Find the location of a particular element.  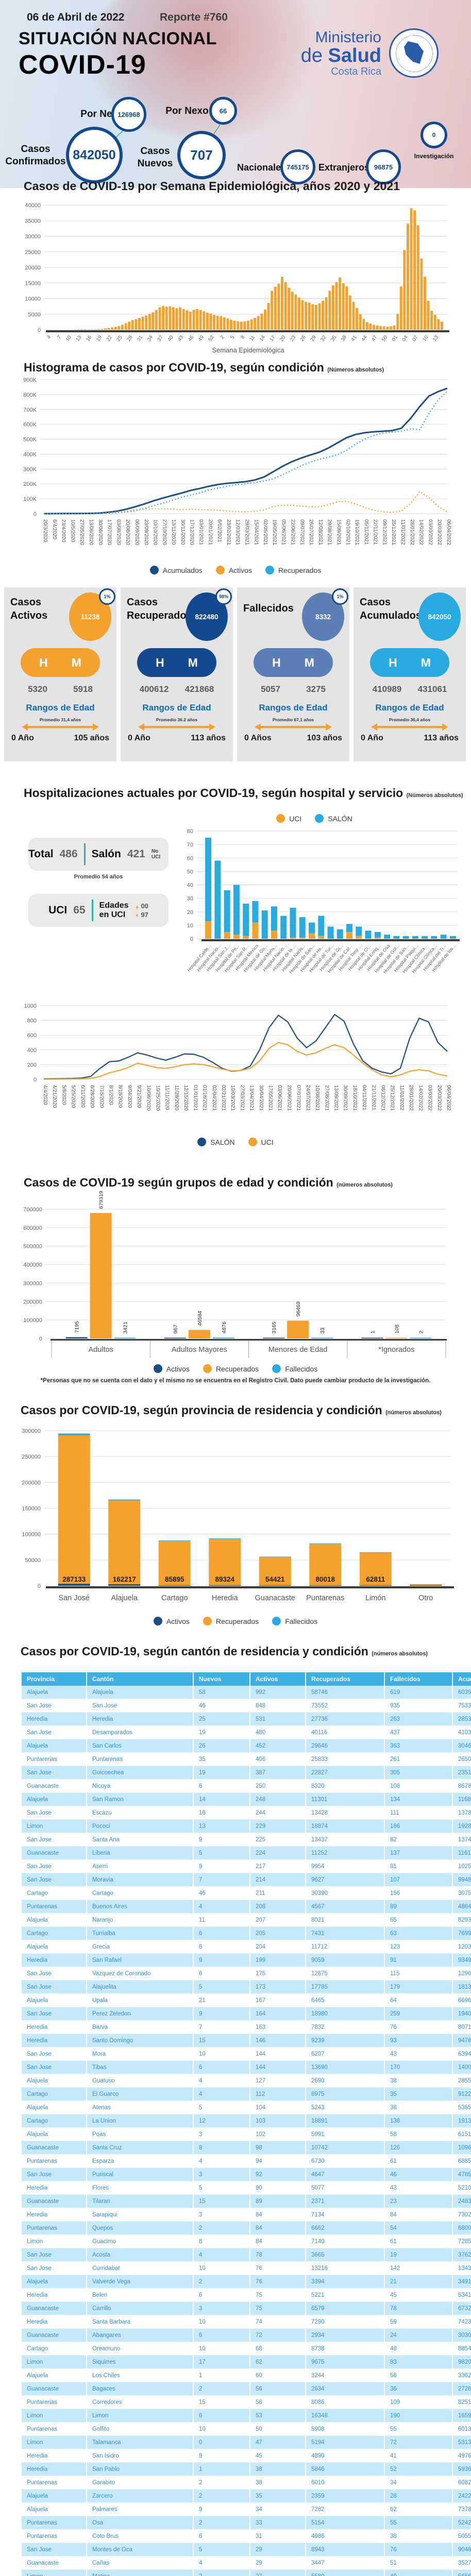

table-row: Alajuela Valverde Vega 2 76 3394 21 3491 is located at coordinates (246, 2282).